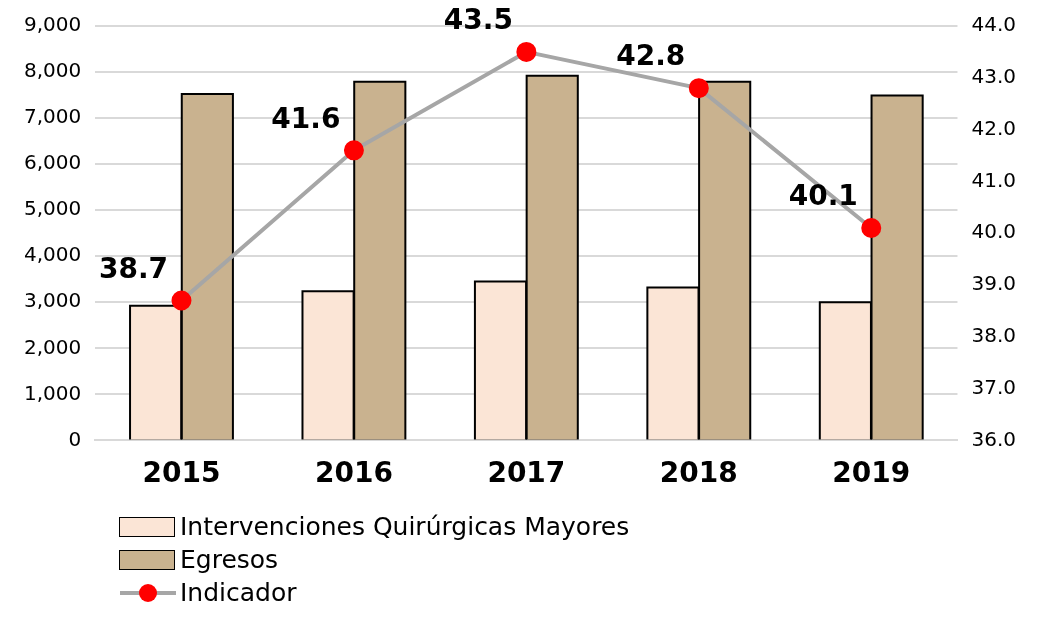  I want to click on y-tick-label: 5,000, so click(52, 208).